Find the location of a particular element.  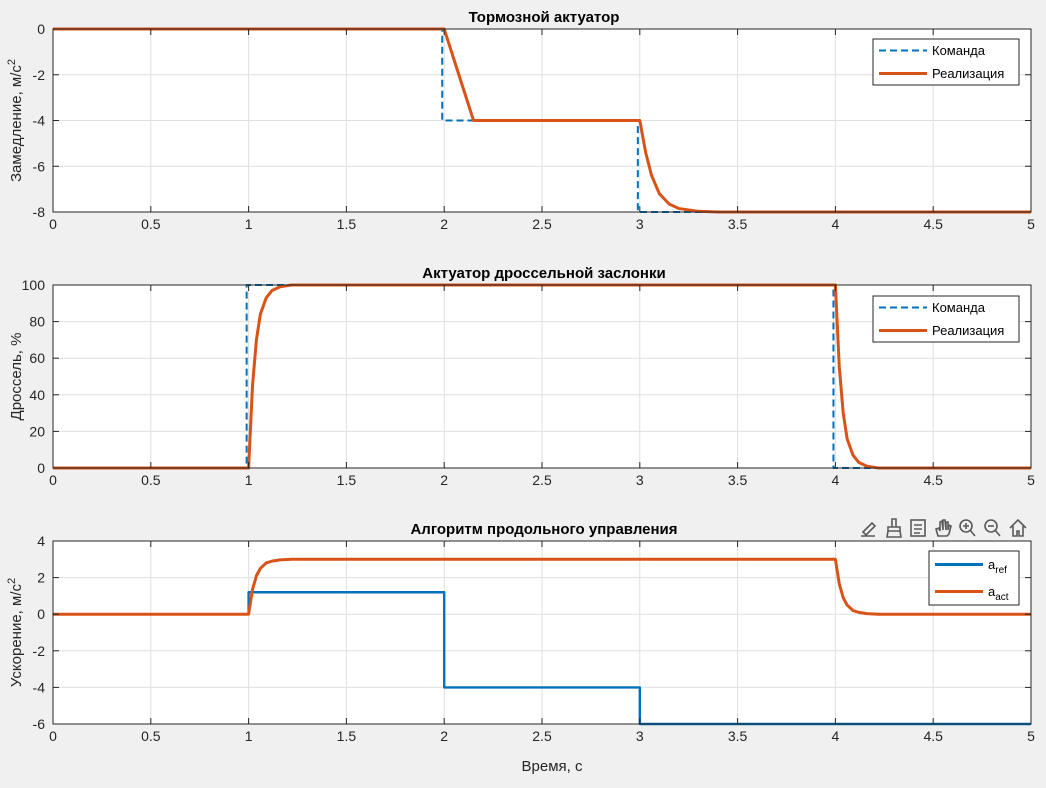

y-tick-label: 100 is located at coordinates (34, 285).